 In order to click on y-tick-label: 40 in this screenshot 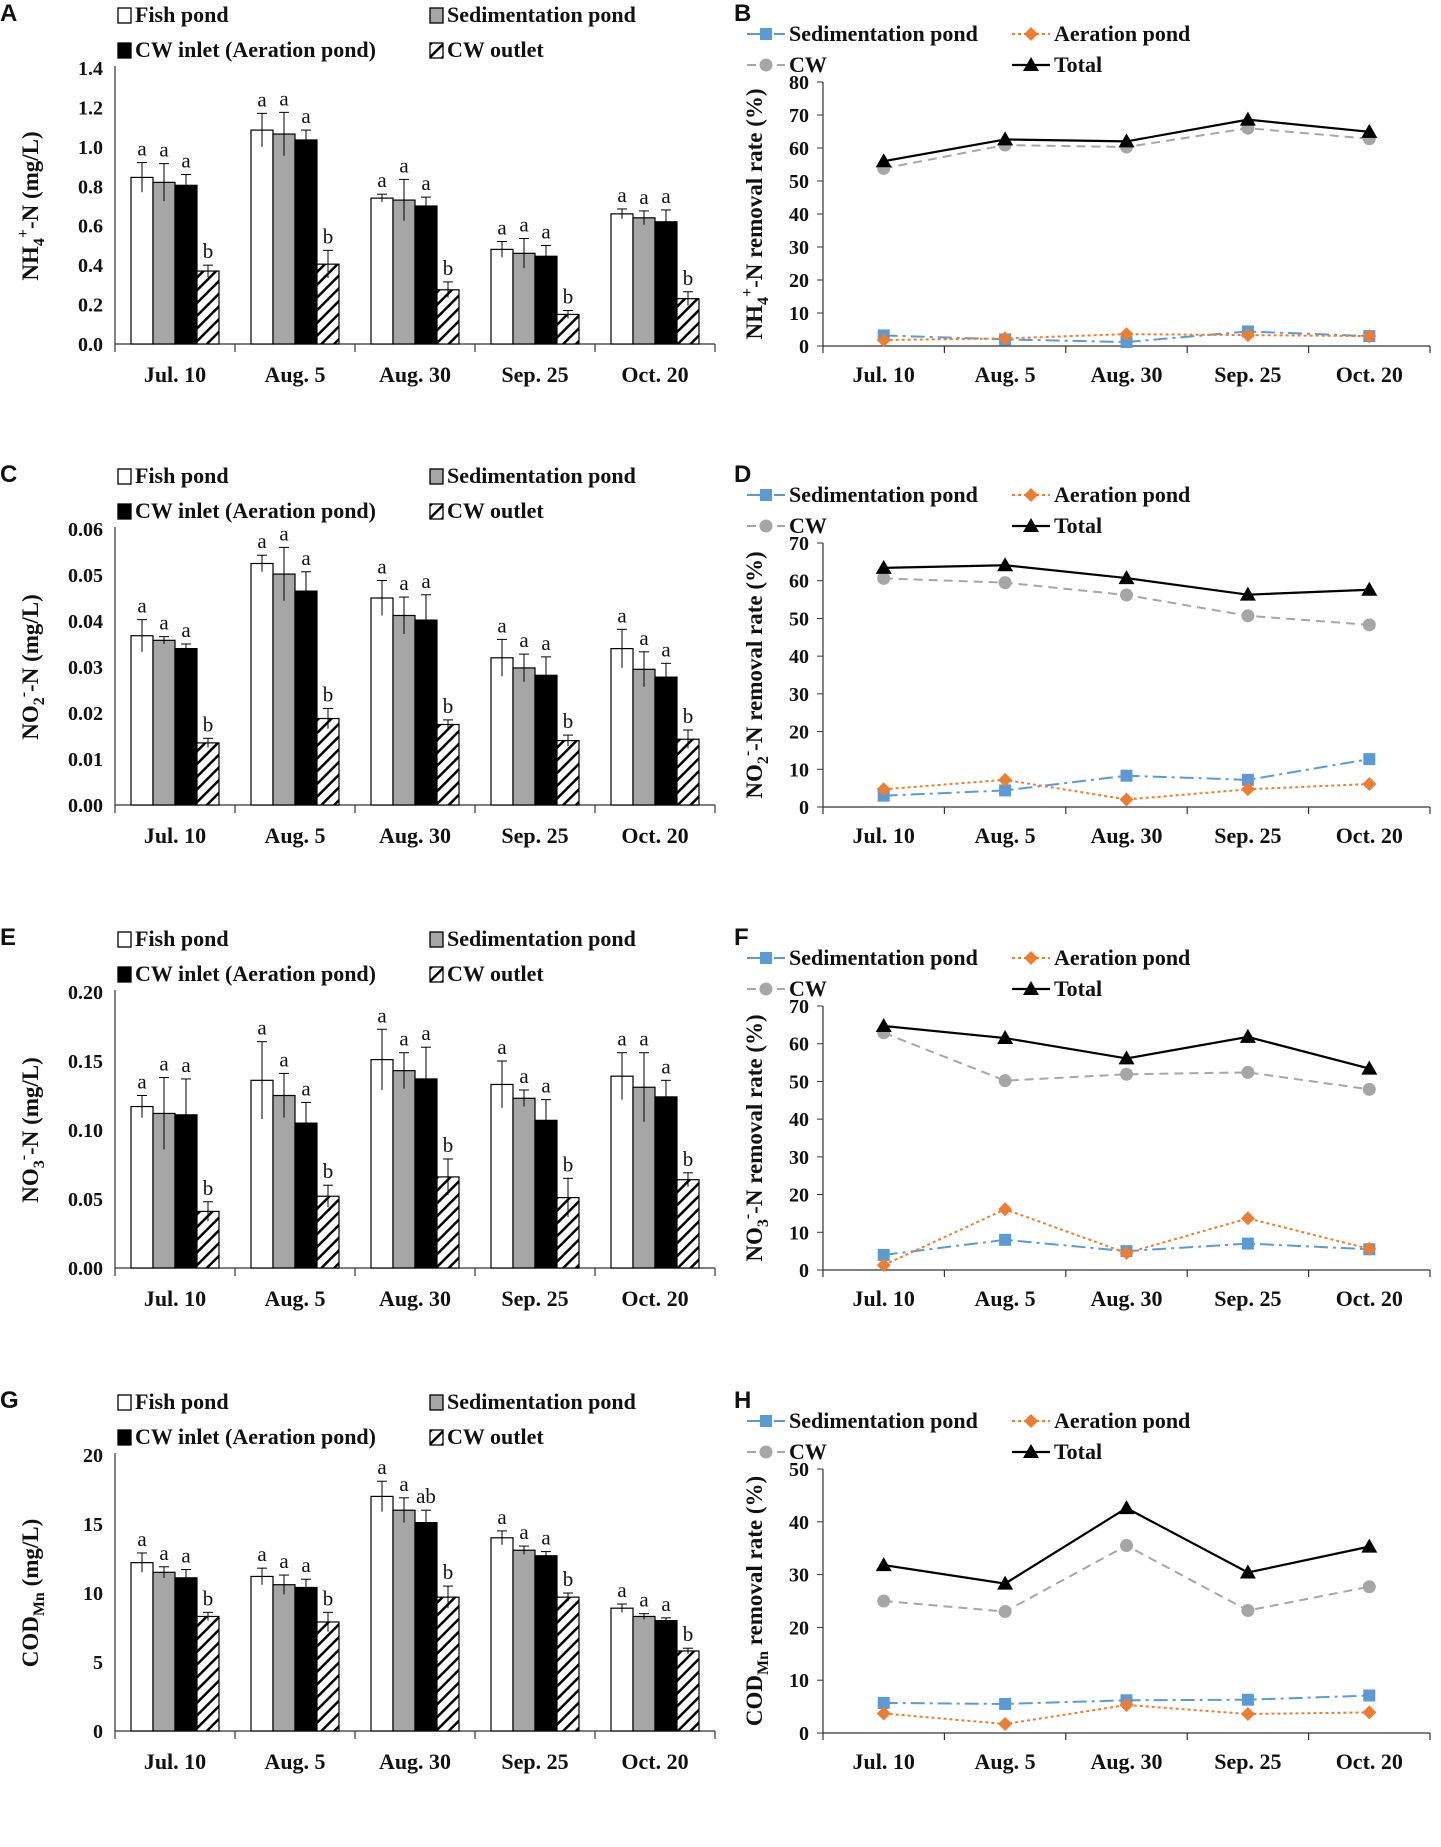, I will do `click(799, 215)`.